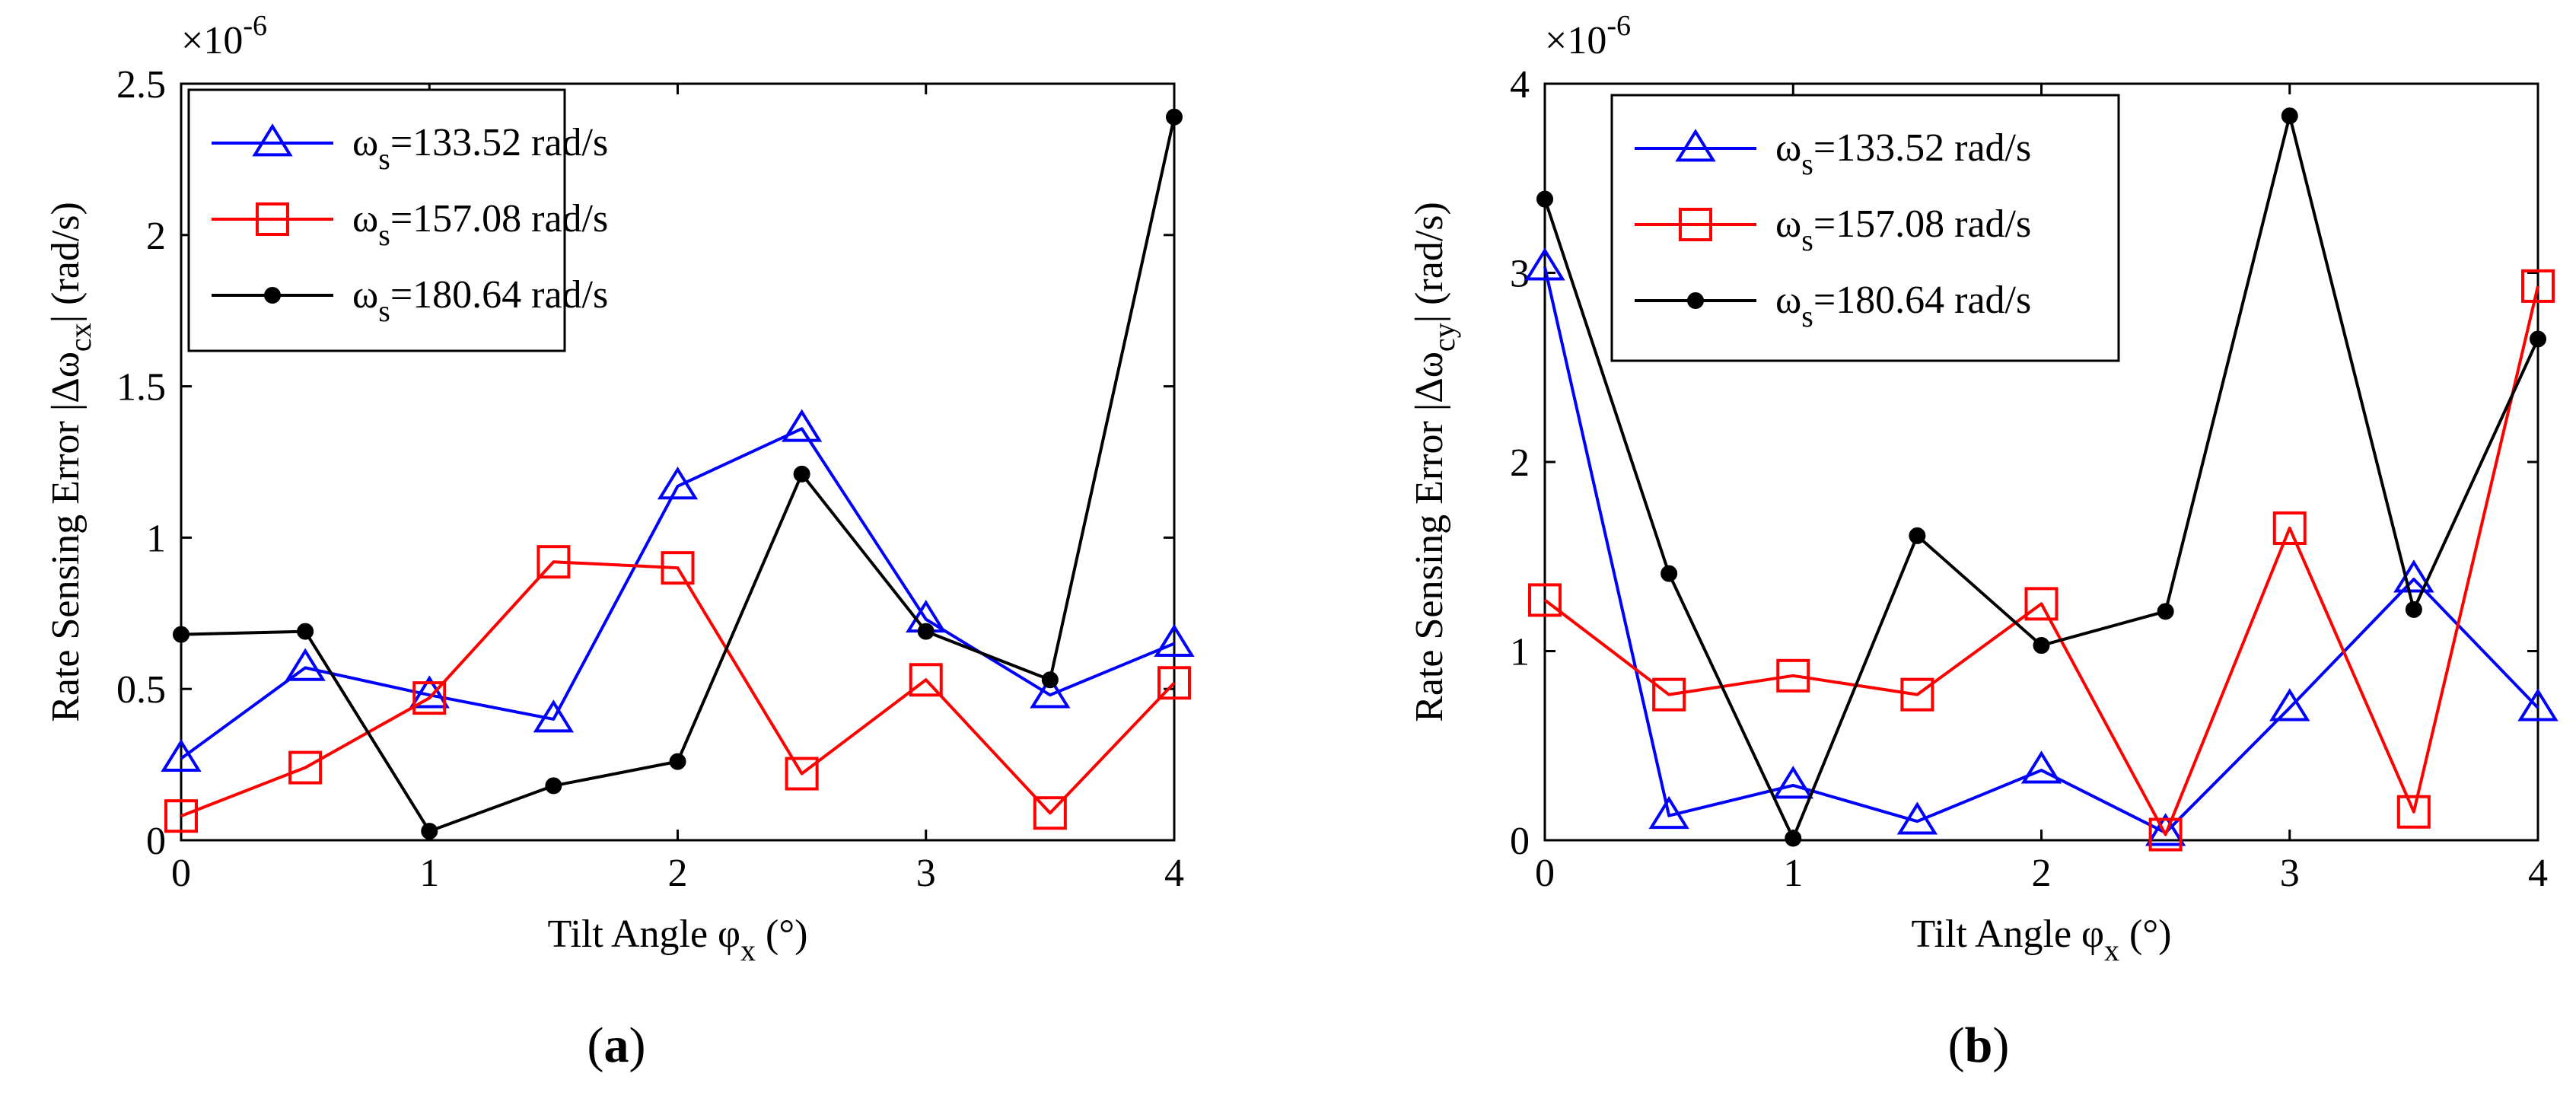 The height and width of the screenshot is (1099, 2576). I want to click on x-tick-label: 3, so click(2290, 874).